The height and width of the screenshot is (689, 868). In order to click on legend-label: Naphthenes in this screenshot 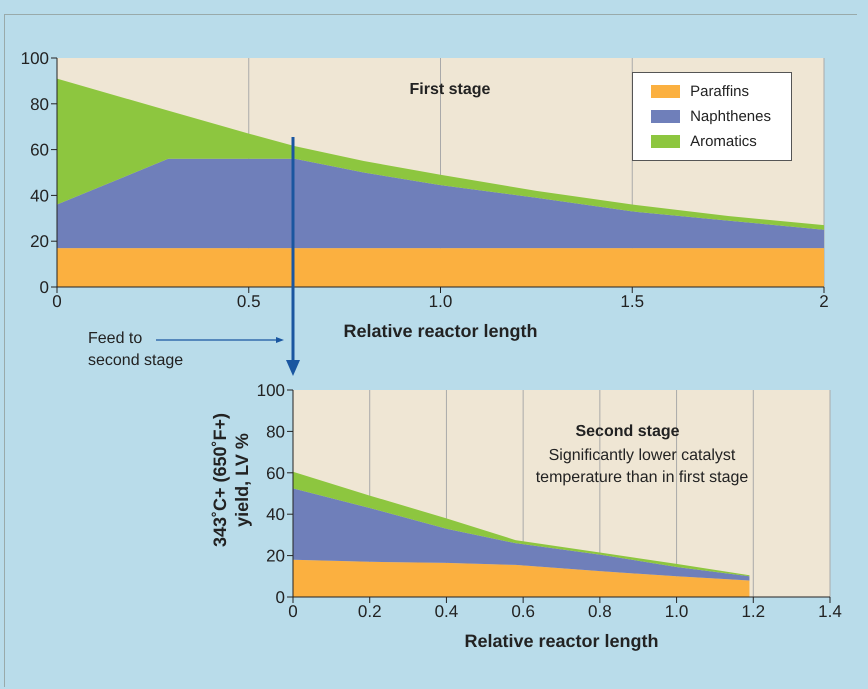, I will do `click(730, 117)`.